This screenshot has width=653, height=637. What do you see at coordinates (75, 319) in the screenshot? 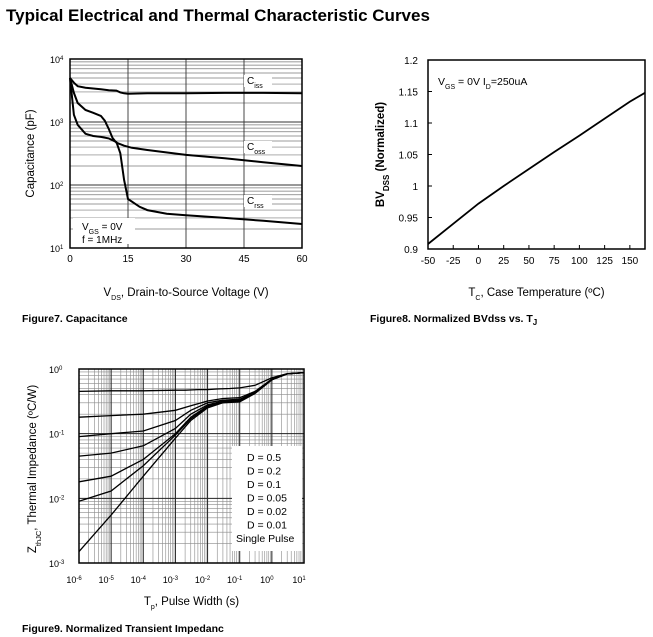
I see `figure-7-caption: Figure7. Capacitance` at bounding box center [75, 319].